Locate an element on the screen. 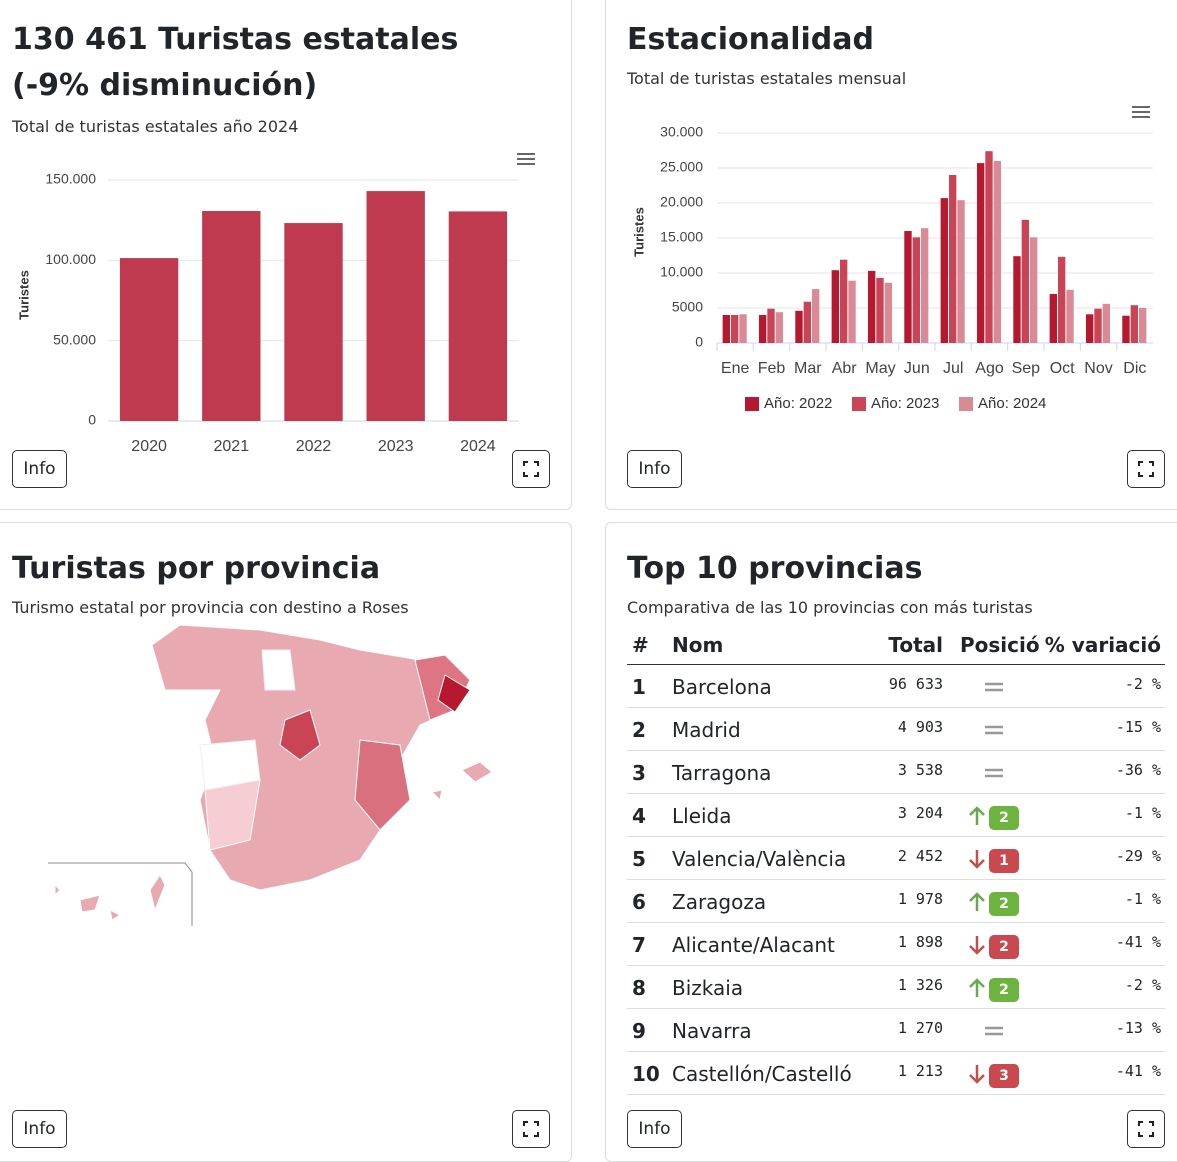 Image resolution: width=1177 pixels, height=1162 pixels. total: 3 538 is located at coordinates (920, 770).